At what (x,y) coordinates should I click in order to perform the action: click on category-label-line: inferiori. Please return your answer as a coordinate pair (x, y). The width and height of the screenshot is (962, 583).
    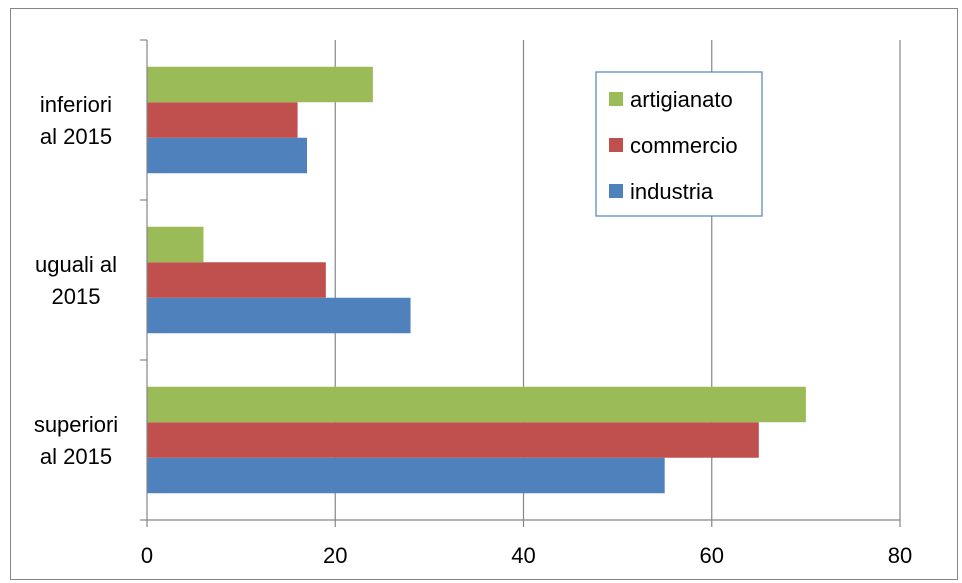
    Looking at the image, I should click on (76, 104).